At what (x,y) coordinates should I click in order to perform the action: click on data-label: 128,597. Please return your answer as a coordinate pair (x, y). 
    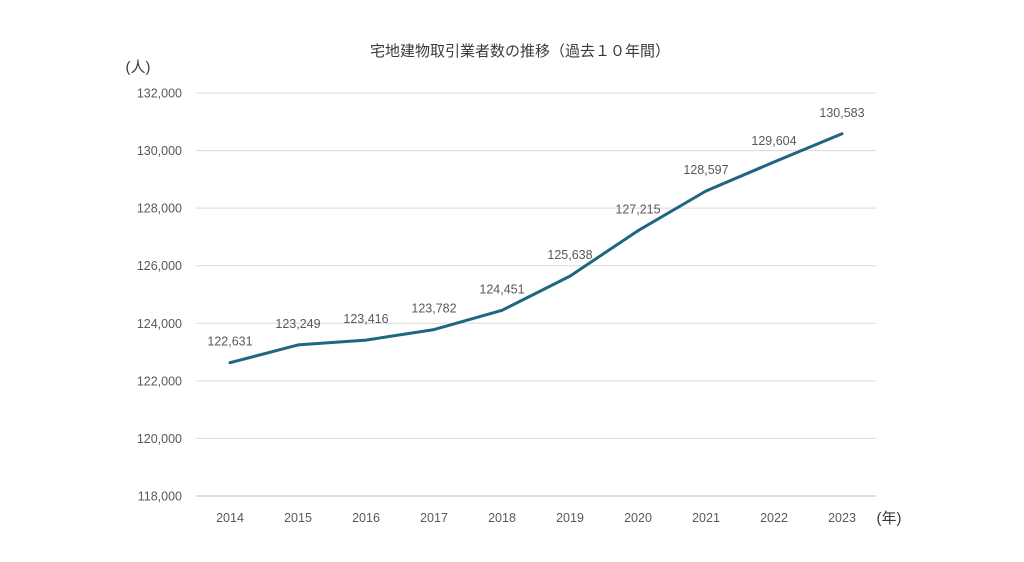
    Looking at the image, I should click on (705, 170).